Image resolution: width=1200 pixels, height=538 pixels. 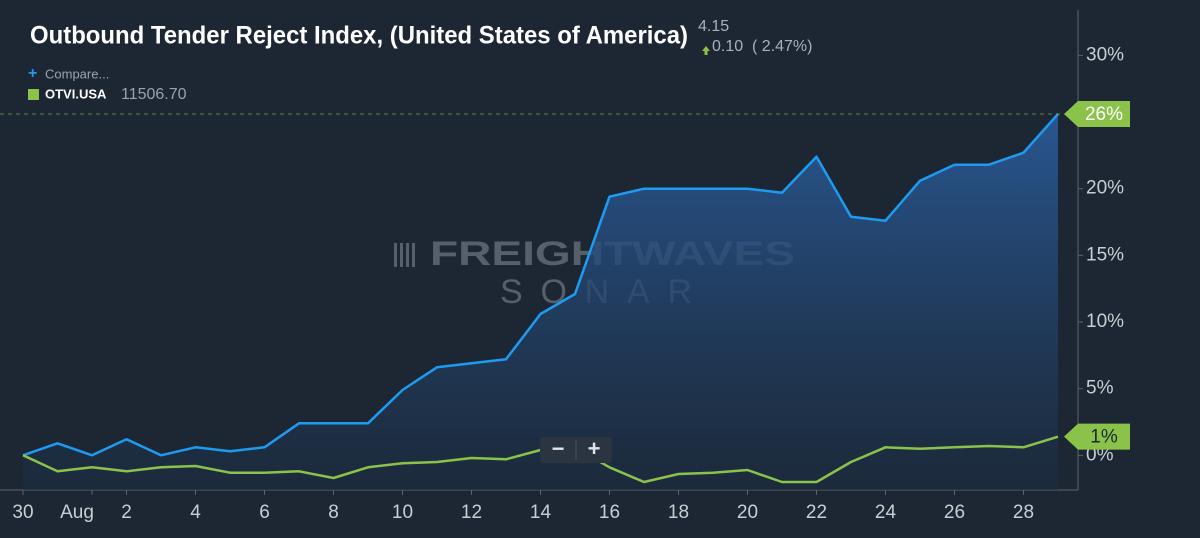 I want to click on y-tick-label: 15%, so click(x=1105, y=254).